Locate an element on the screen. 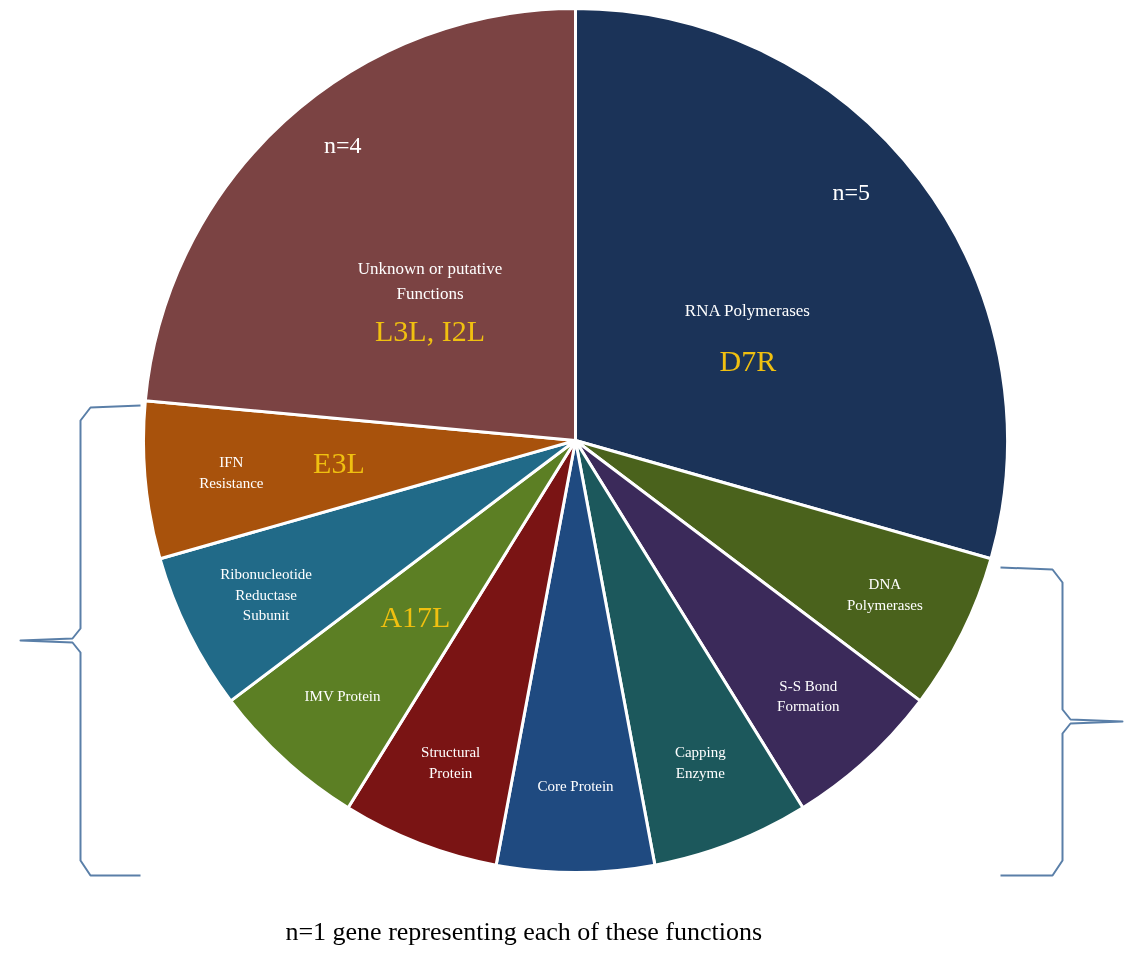 Image resolution: width=1133 pixels, height=971 pixels. data-label: n=5 is located at coordinates (851, 192).